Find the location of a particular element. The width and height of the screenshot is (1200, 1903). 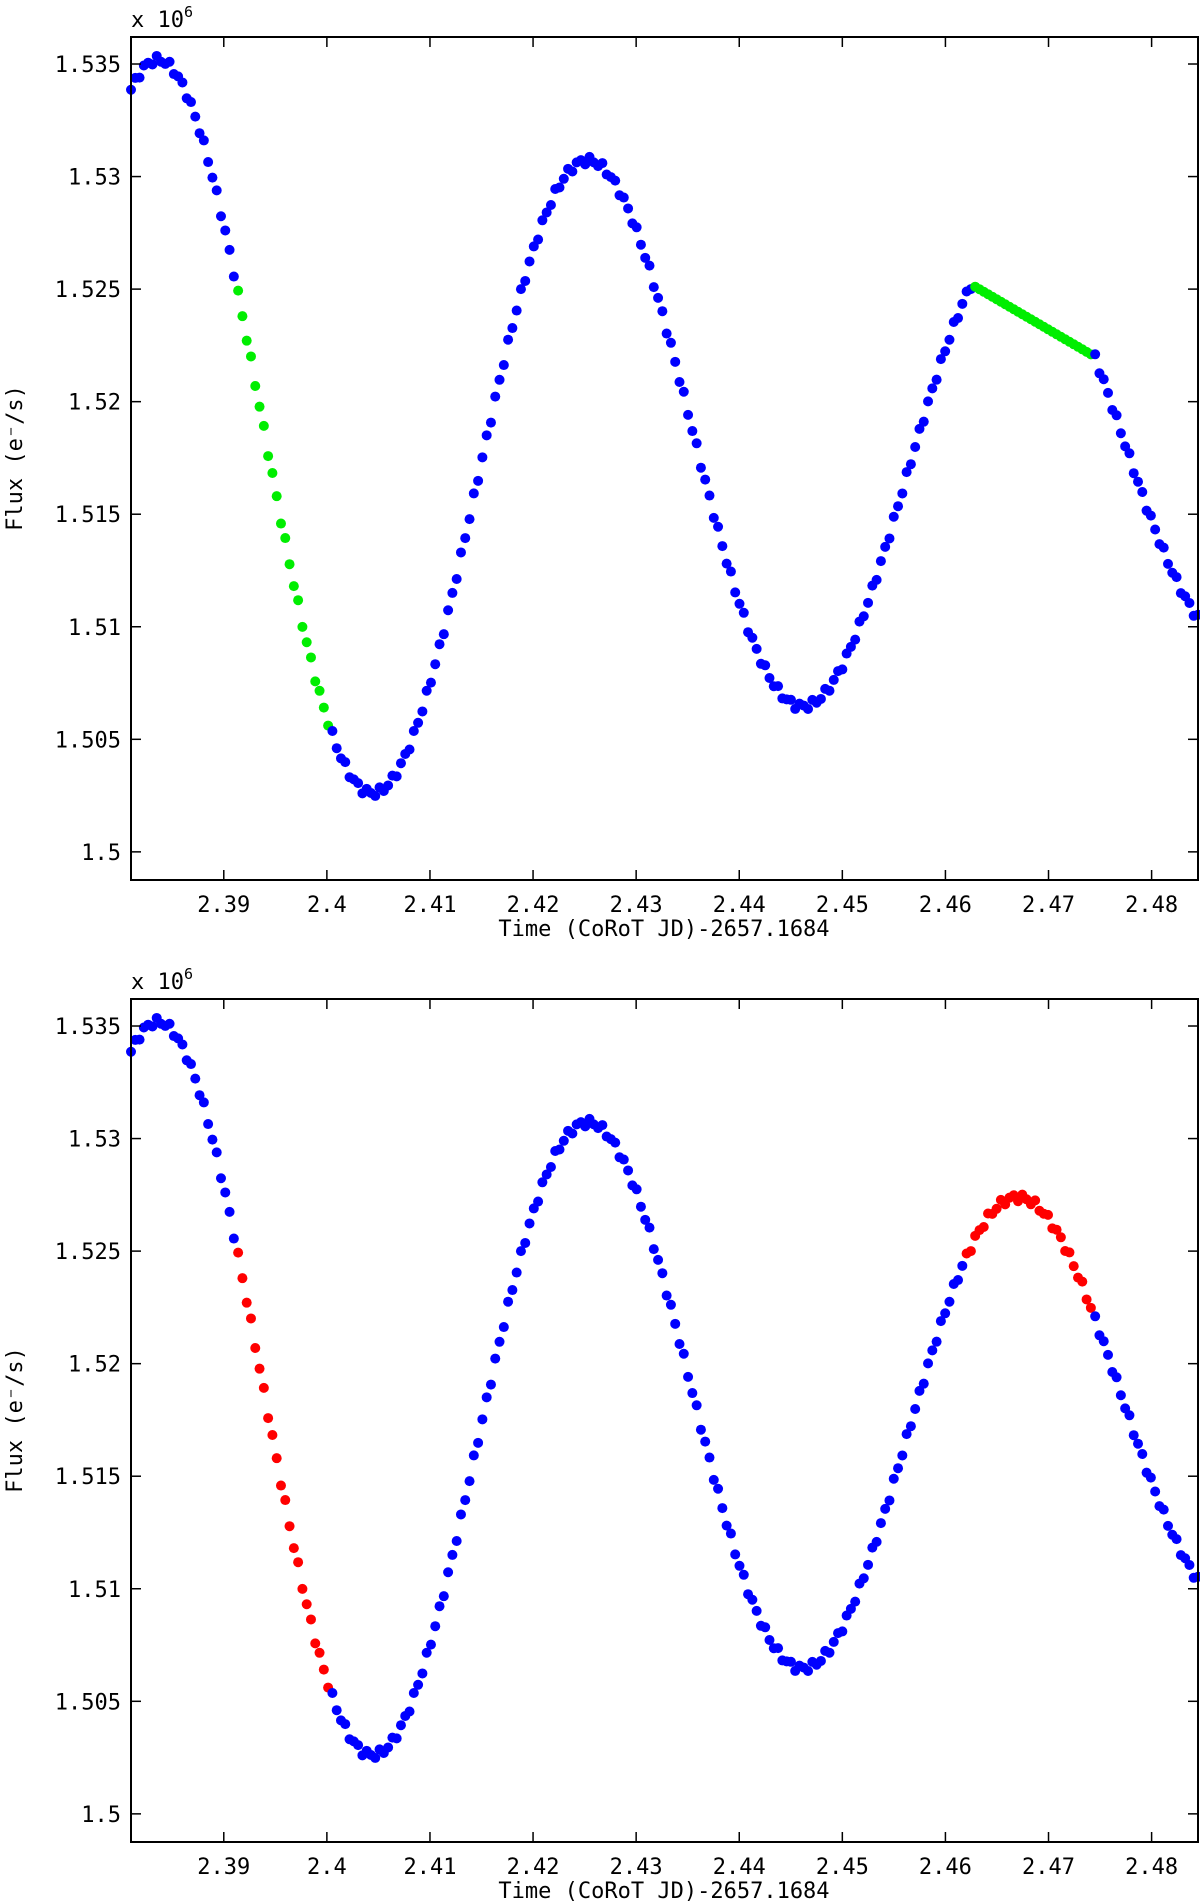

y-tick-label: 1.515 is located at coordinates (88, 1477).